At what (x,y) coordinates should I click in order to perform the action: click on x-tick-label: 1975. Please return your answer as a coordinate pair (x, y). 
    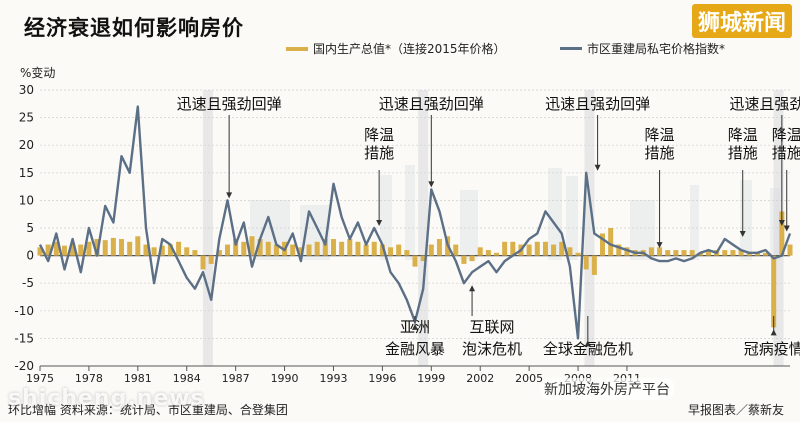
    Looking at the image, I should click on (40, 378).